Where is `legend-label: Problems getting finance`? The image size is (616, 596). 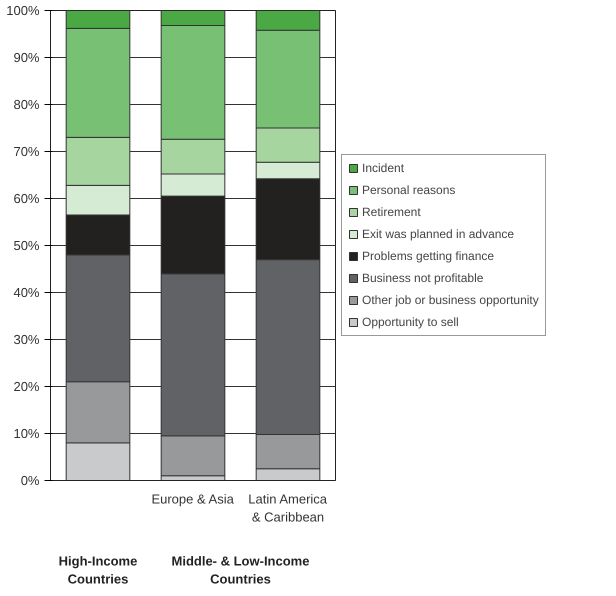 legend-label: Problems getting finance is located at coordinates (428, 256).